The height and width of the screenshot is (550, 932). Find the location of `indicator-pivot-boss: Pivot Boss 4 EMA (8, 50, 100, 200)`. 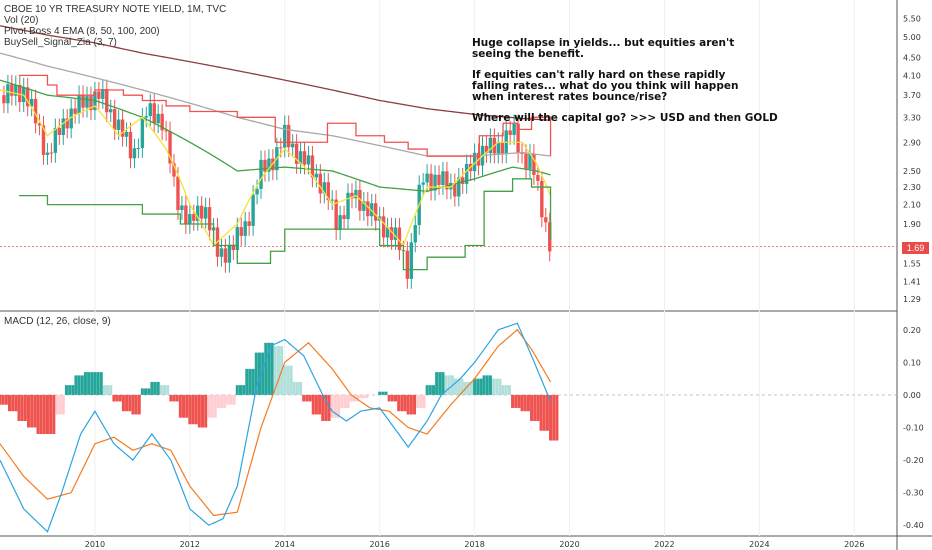

indicator-pivot-boss: Pivot Boss 4 EMA (8, 50, 100, 200) is located at coordinates (82, 31).